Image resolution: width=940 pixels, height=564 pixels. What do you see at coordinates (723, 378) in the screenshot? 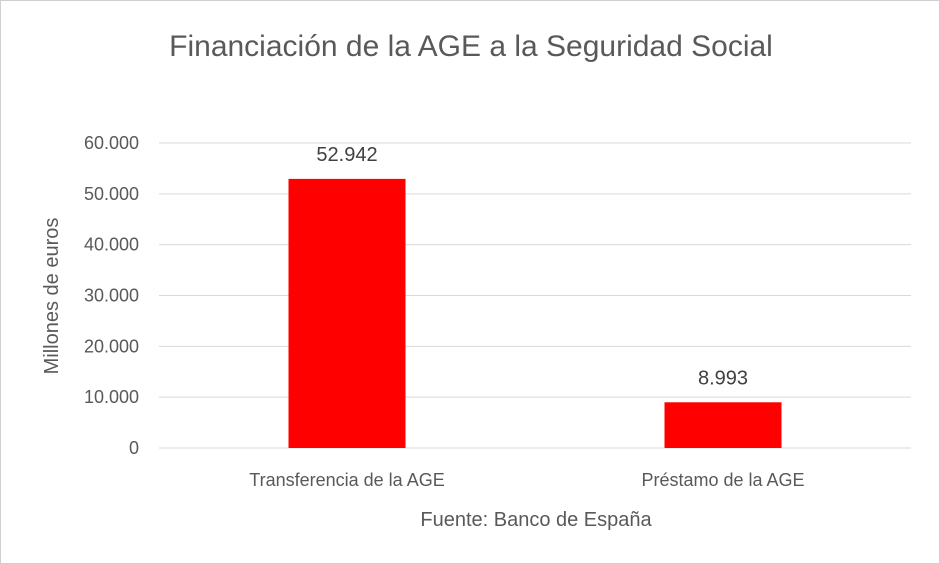
I see `bar-value-label: 8.993` at bounding box center [723, 378].